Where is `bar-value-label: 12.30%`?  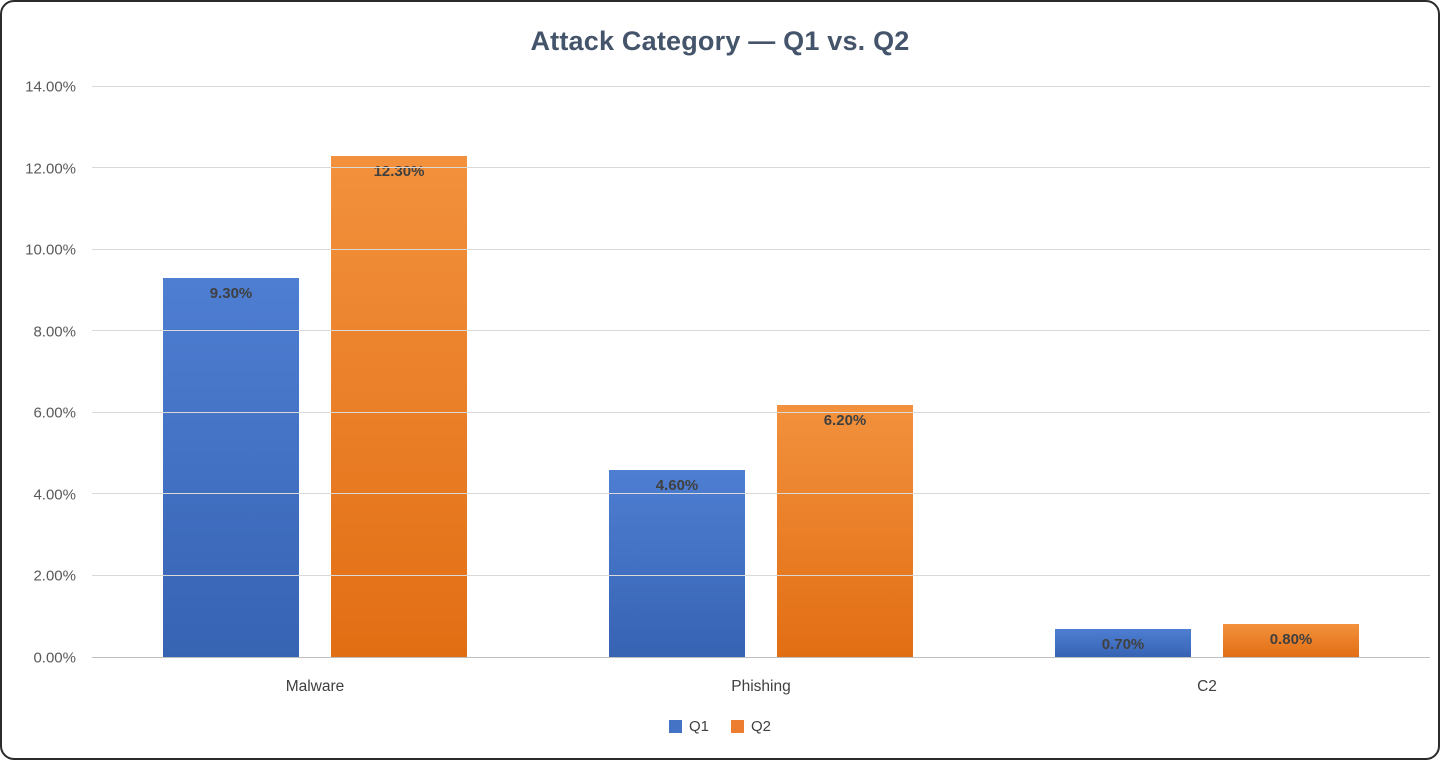
bar-value-label: 12.30% is located at coordinates (399, 172).